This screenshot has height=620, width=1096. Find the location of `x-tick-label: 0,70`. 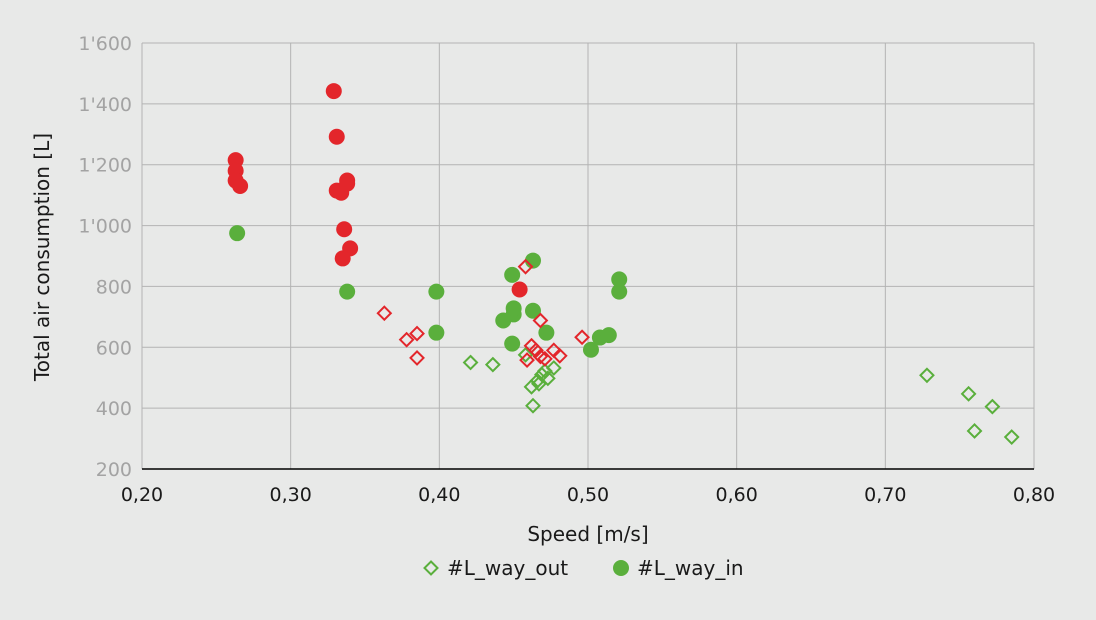

x-tick-label: 0,70 is located at coordinates (885, 495).